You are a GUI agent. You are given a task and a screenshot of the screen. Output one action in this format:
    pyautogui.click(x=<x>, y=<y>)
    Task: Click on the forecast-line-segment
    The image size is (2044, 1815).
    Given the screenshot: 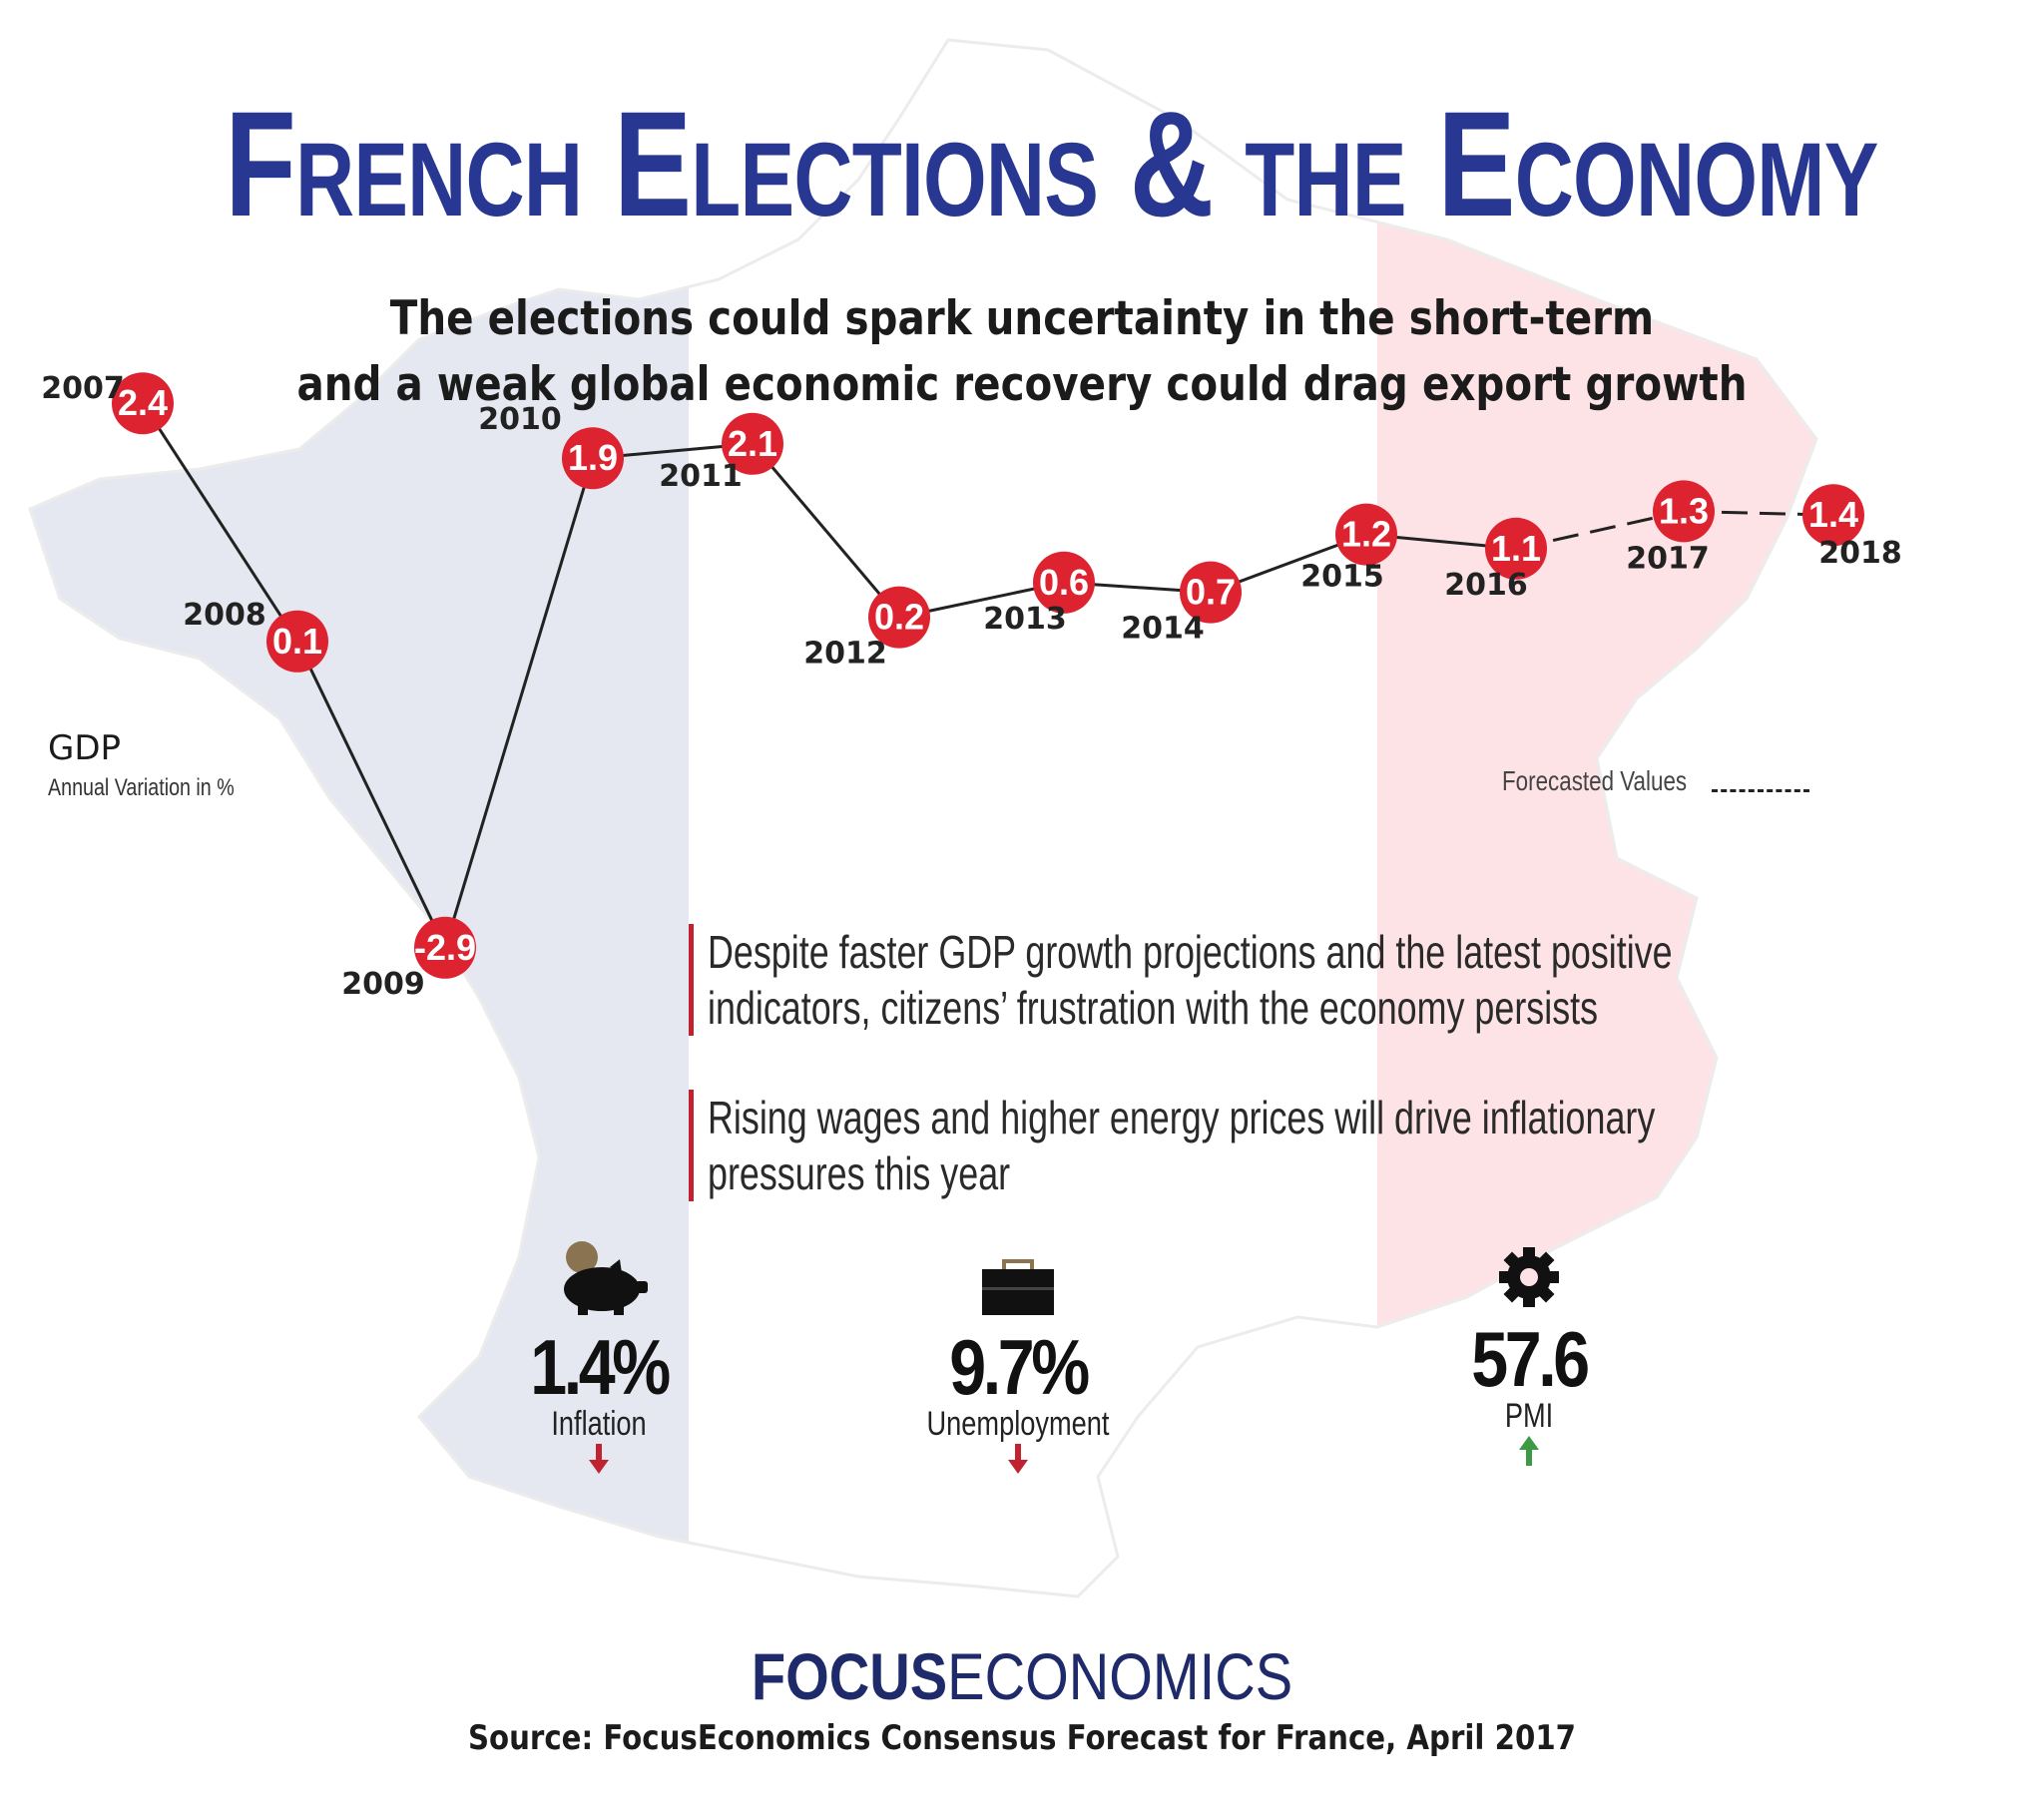 What is the action you would take?
    pyautogui.click(x=1600, y=530)
    